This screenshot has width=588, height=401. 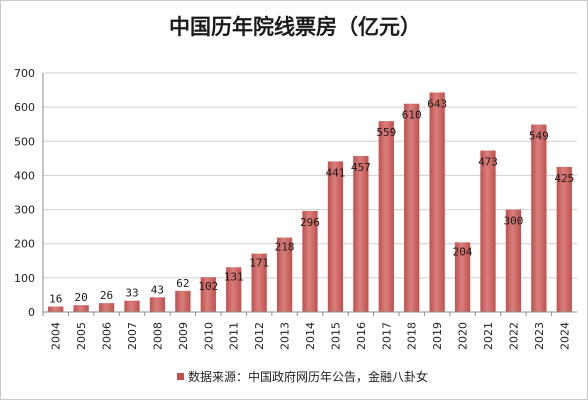 I want to click on data-label: 300, so click(x=513, y=221).